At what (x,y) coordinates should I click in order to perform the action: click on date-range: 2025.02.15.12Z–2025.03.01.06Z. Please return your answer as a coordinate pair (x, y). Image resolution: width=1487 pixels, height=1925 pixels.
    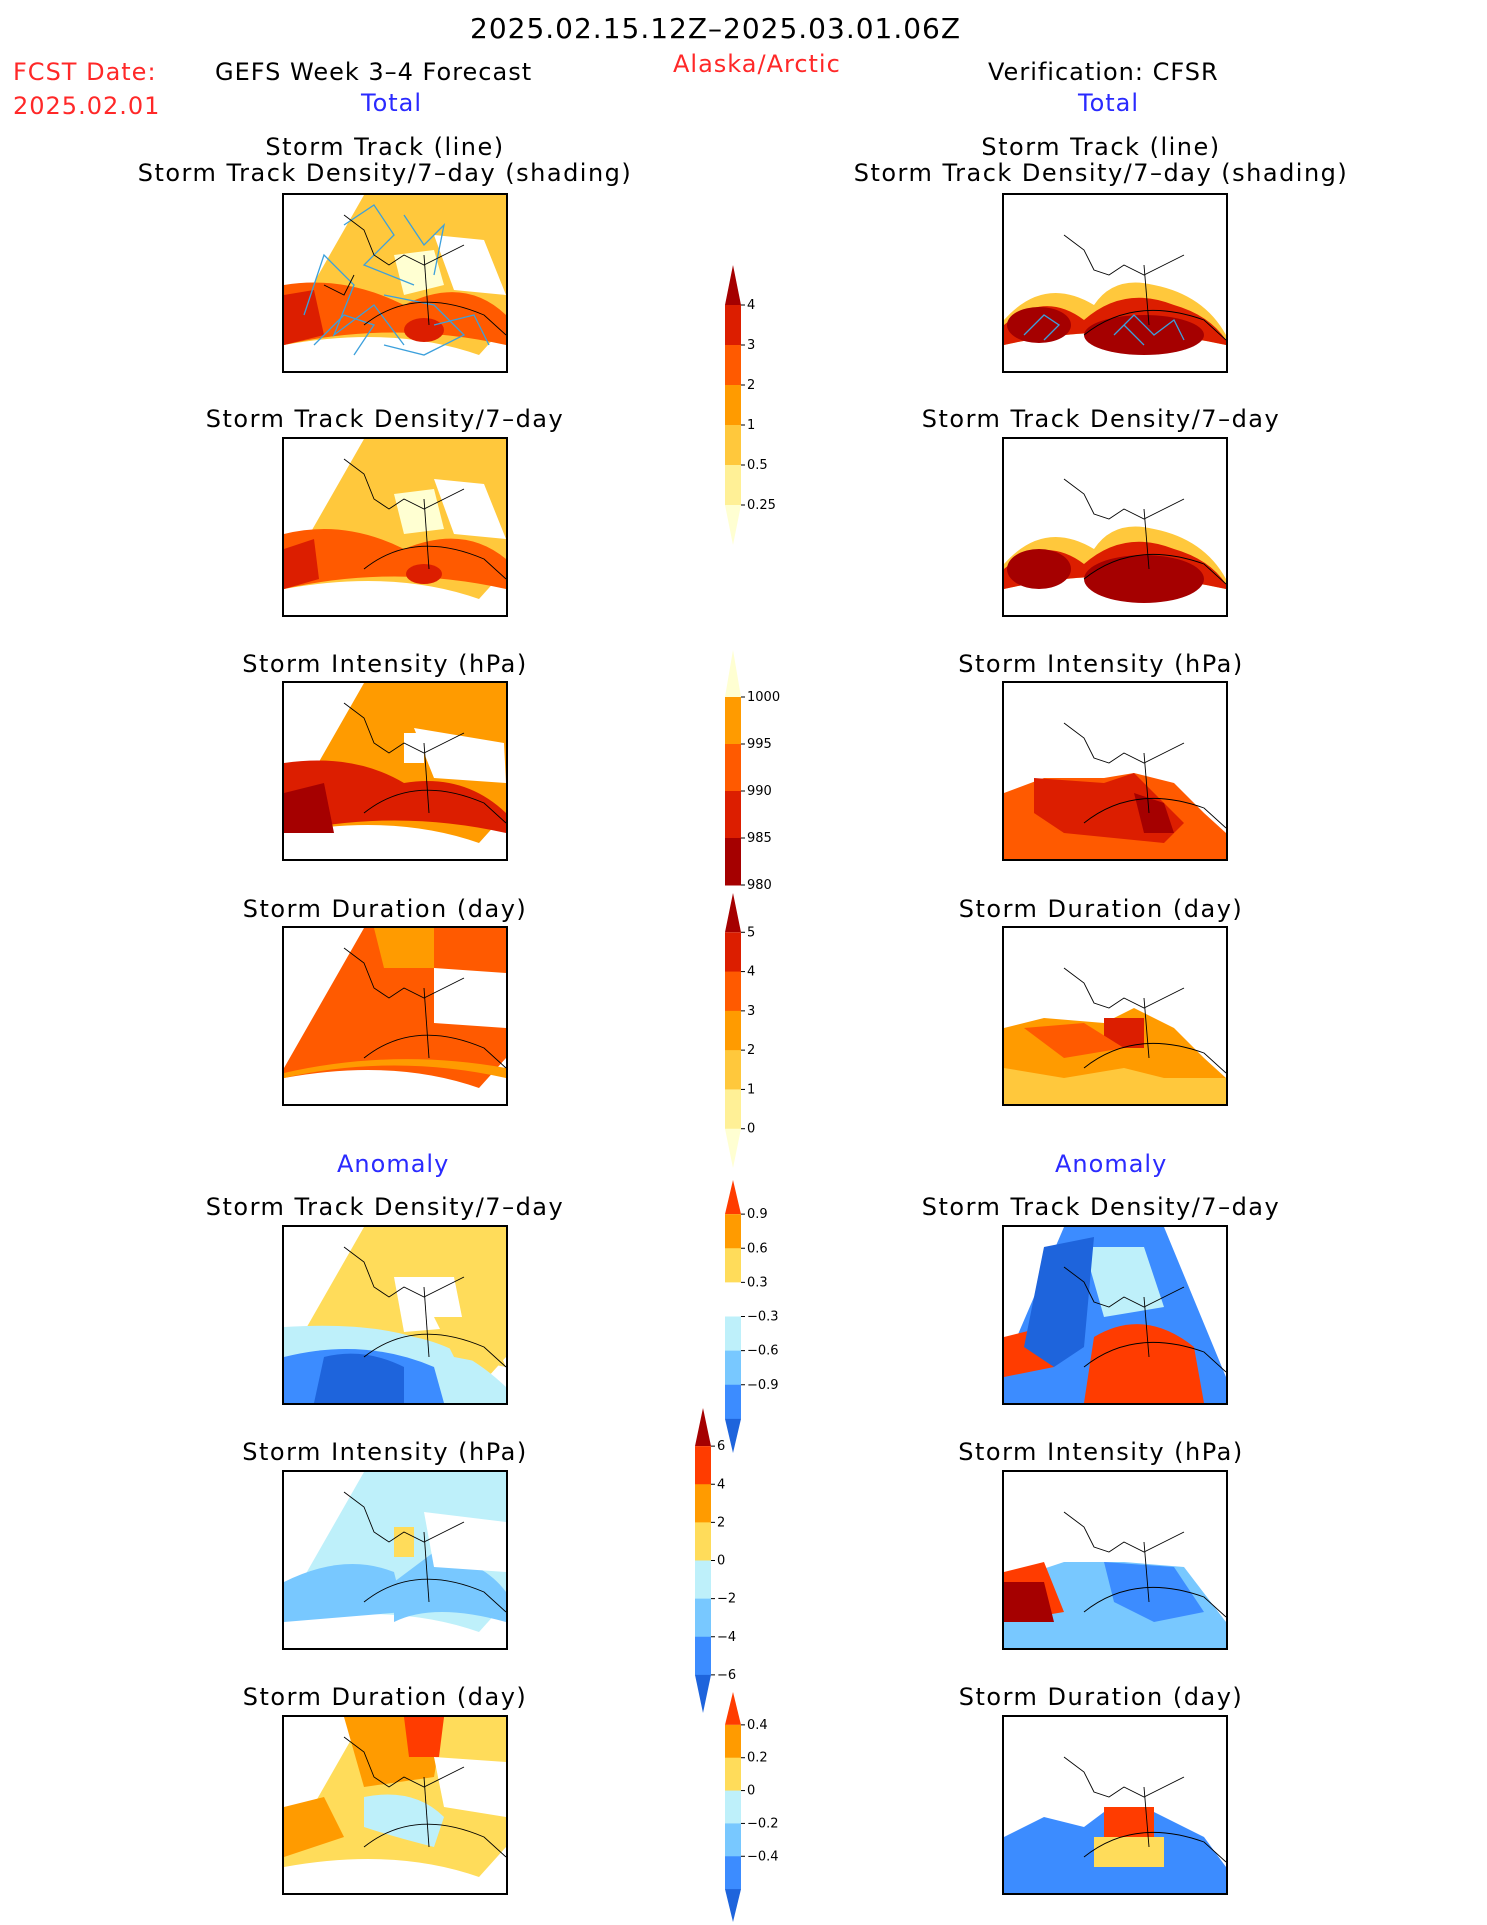
    Looking at the image, I should click on (716, 28).